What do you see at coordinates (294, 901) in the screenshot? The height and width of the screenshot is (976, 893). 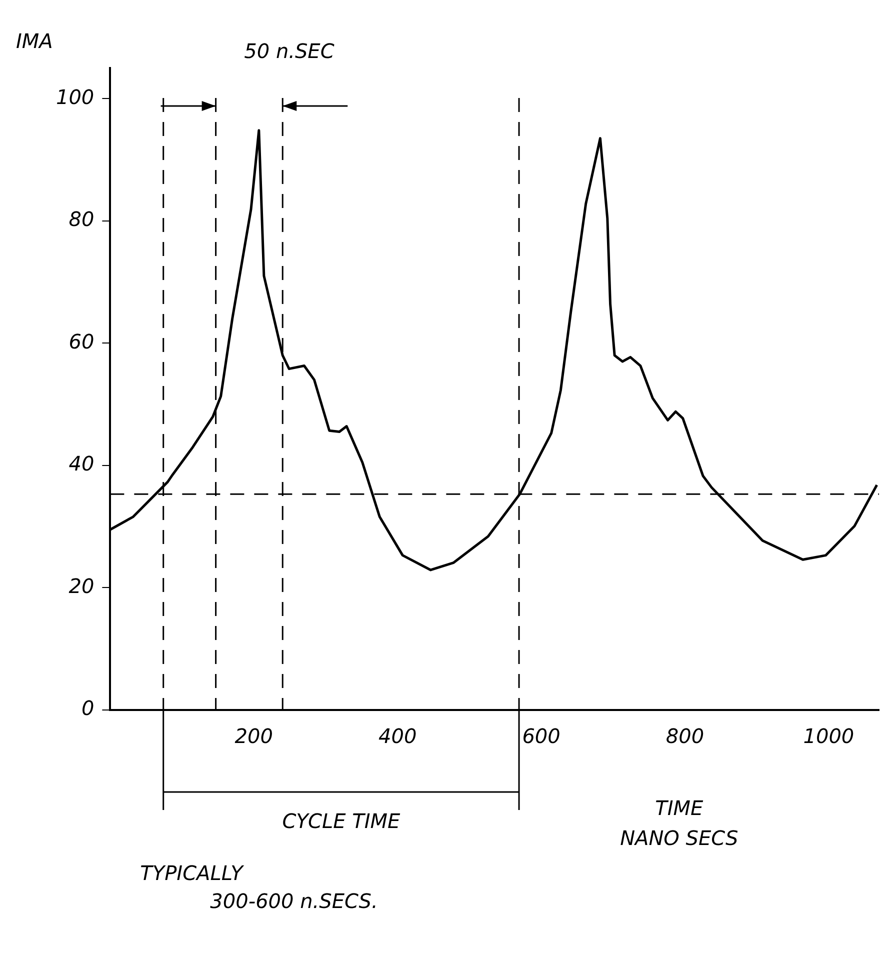 I see `text: 300-600 n.SECS.` at bounding box center [294, 901].